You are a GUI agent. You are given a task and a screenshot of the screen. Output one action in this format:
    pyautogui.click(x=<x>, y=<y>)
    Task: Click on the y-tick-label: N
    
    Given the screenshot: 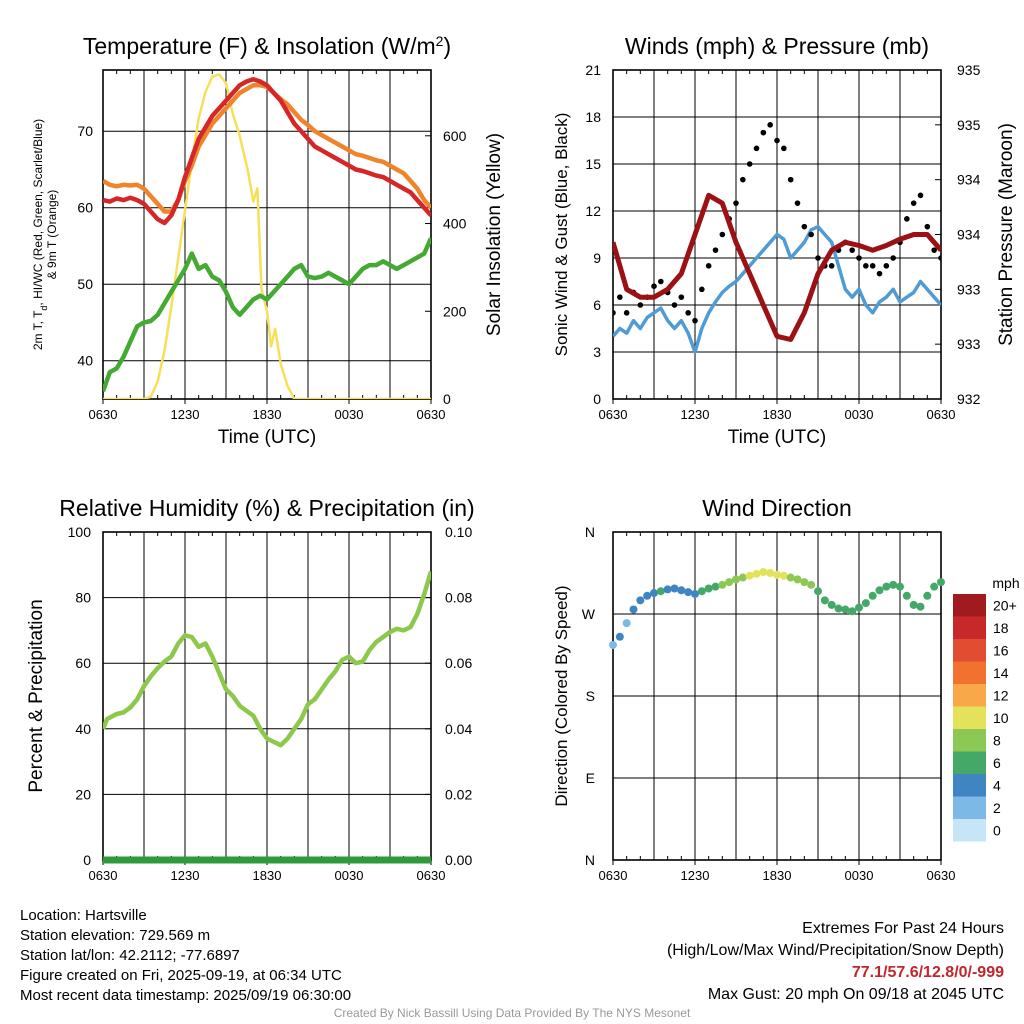 What is the action you would take?
    pyautogui.click(x=590, y=532)
    